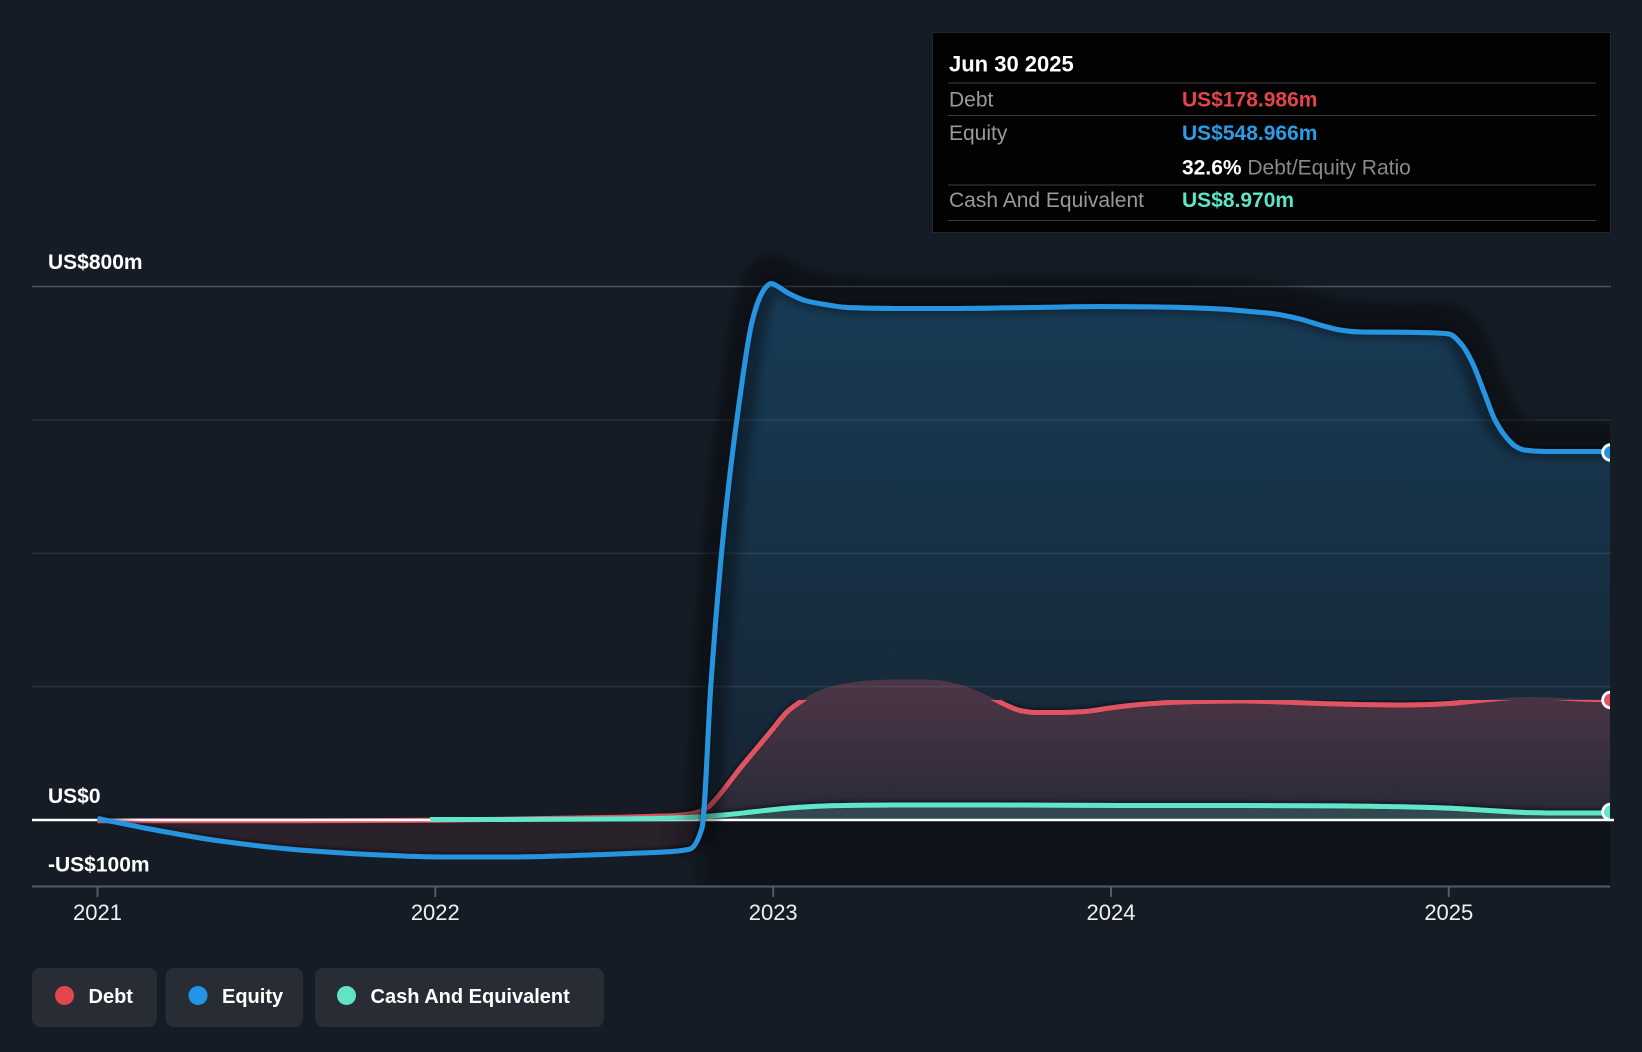 This screenshot has width=1642, height=1052. Describe the element at coordinates (95, 262) in the screenshot. I see `svg-text: US$800m` at that location.